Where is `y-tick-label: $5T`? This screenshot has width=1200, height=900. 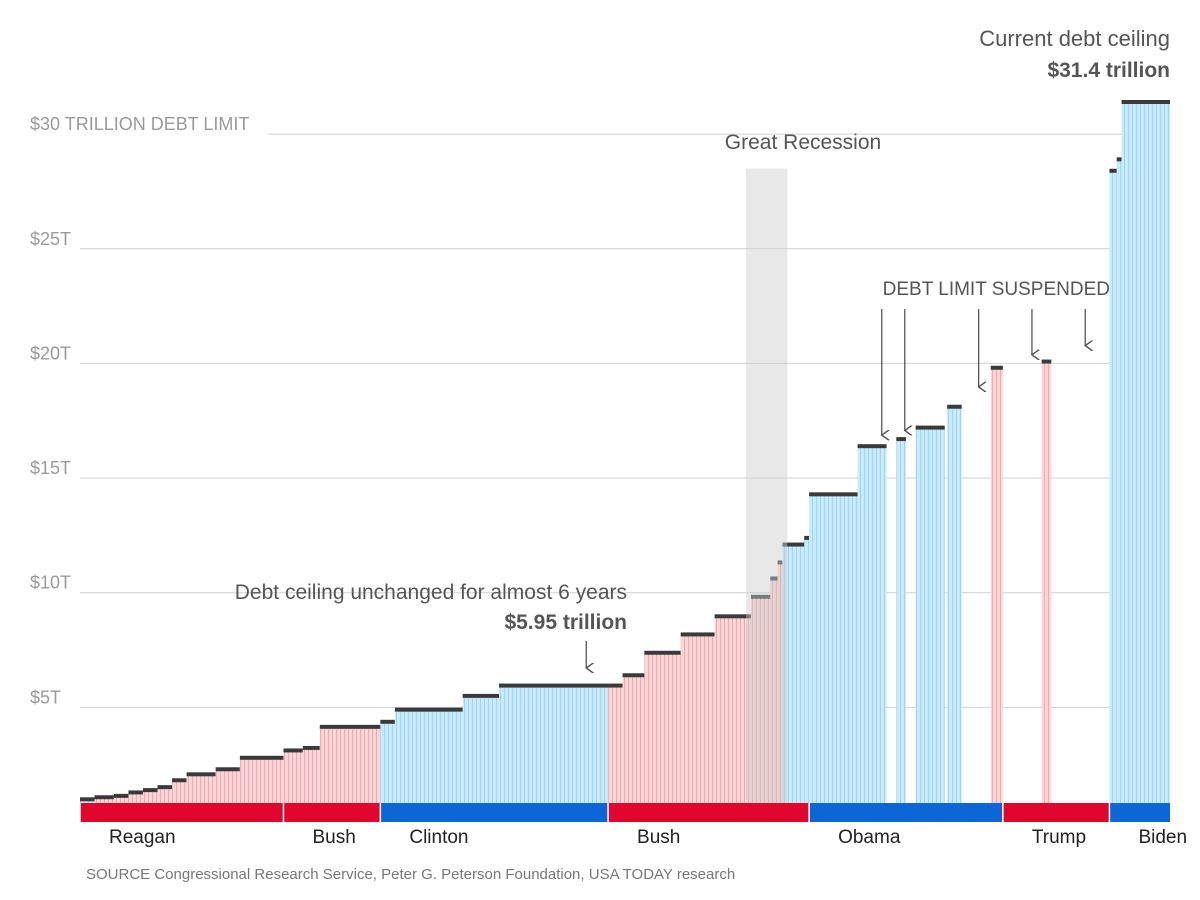 y-tick-label: $5T is located at coordinates (45, 697).